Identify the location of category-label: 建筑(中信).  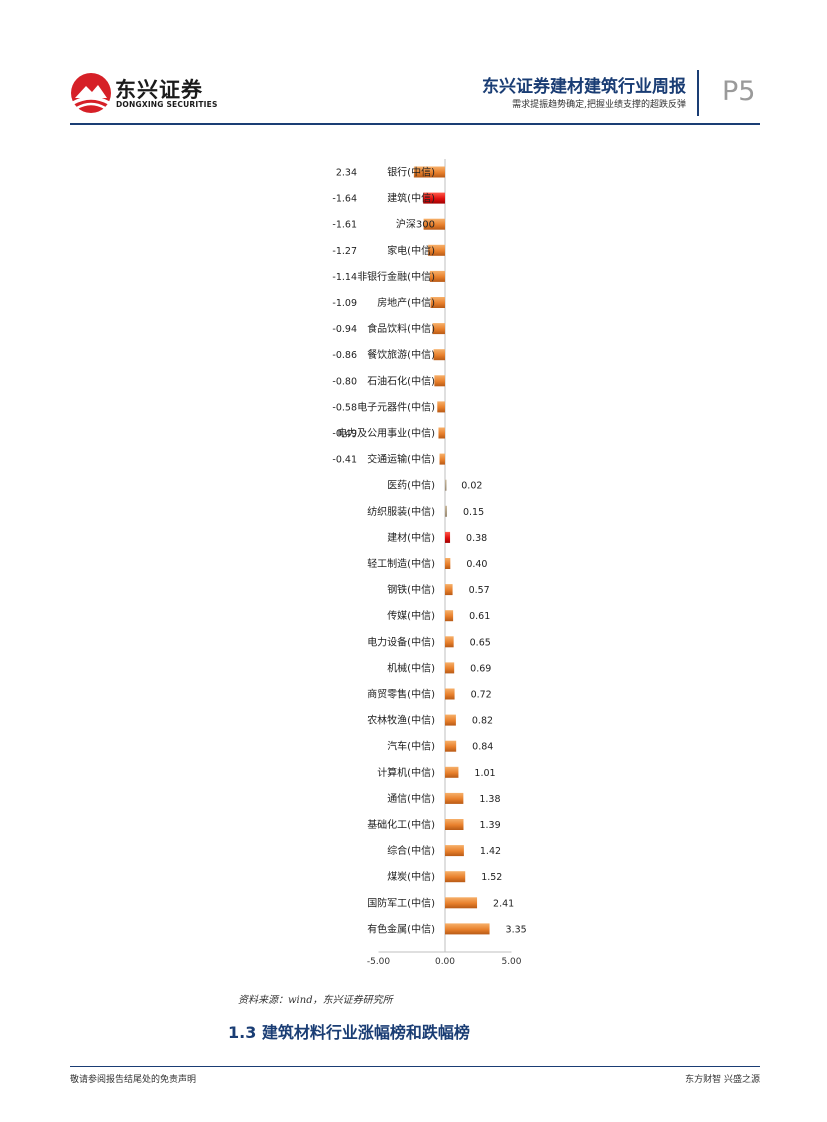
(411, 198).